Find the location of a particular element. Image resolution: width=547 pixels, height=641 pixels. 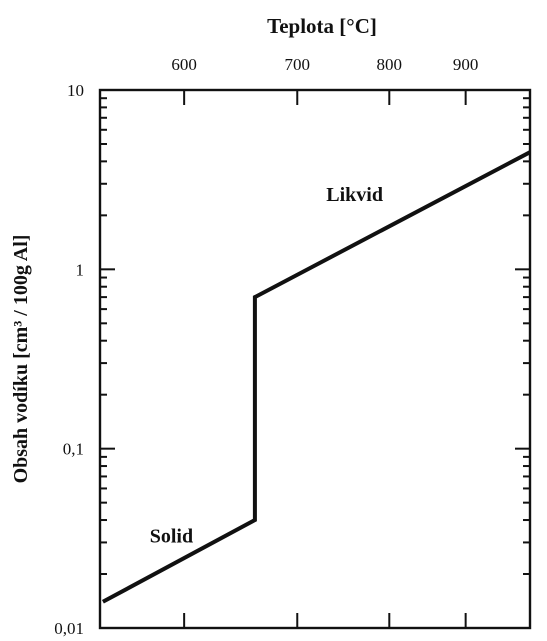

y-tick-label: 1 is located at coordinates (80, 269).